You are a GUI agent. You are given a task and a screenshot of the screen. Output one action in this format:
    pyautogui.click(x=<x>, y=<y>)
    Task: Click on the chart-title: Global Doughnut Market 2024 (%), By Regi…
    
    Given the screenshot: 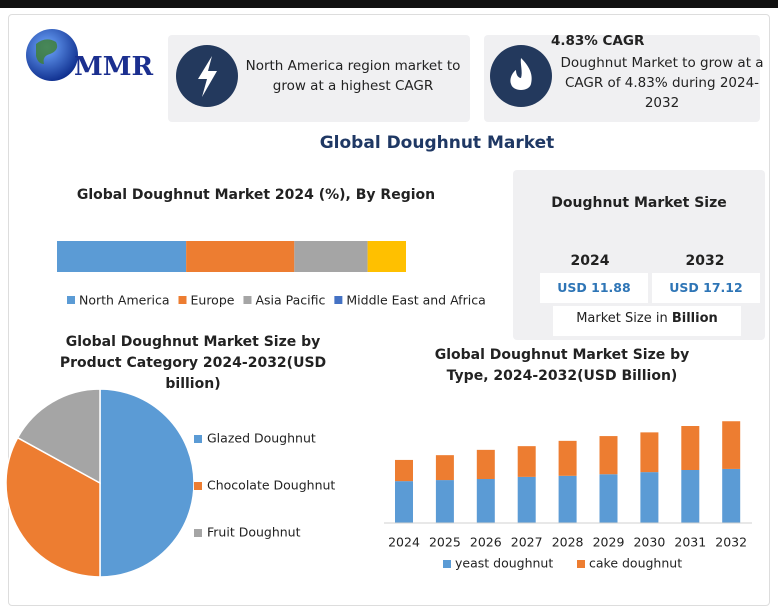 What is the action you would take?
    pyautogui.click(x=256, y=195)
    